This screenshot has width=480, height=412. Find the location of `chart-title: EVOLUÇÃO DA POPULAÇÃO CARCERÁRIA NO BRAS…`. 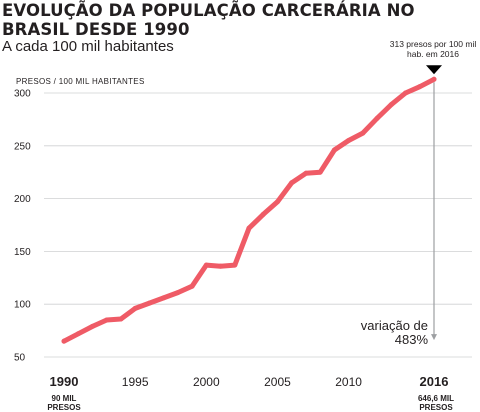

chart-title: EVOLUÇÃO DA POPULAÇÃO CARCERÁRIA NO BRAS… is located at coordinates (208, 20).